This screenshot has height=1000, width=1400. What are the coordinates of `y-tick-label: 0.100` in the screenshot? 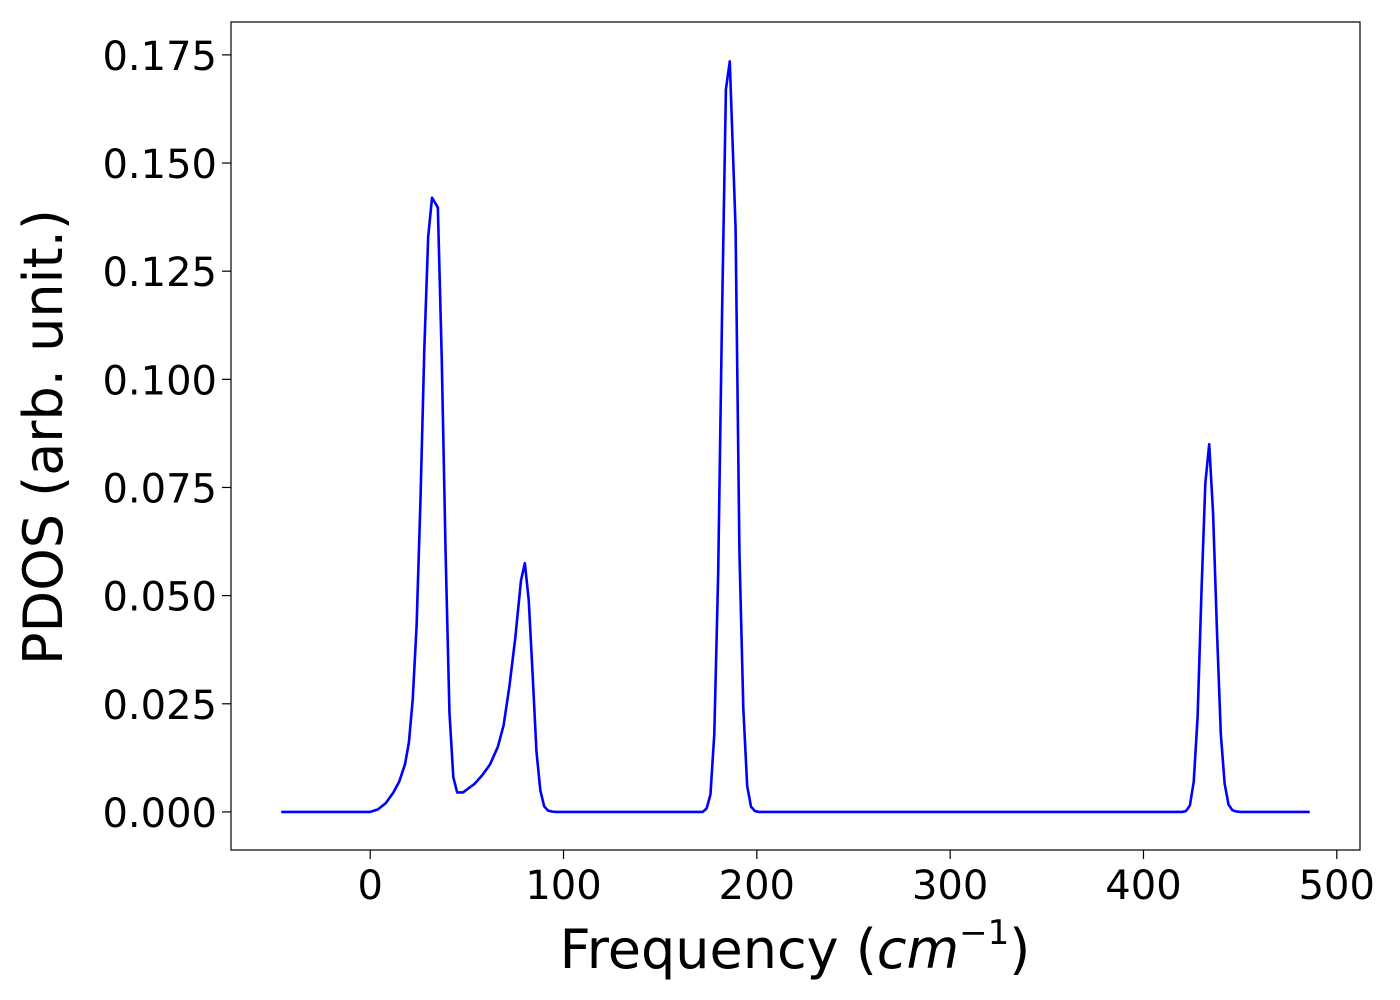 It's located at (159, 381).